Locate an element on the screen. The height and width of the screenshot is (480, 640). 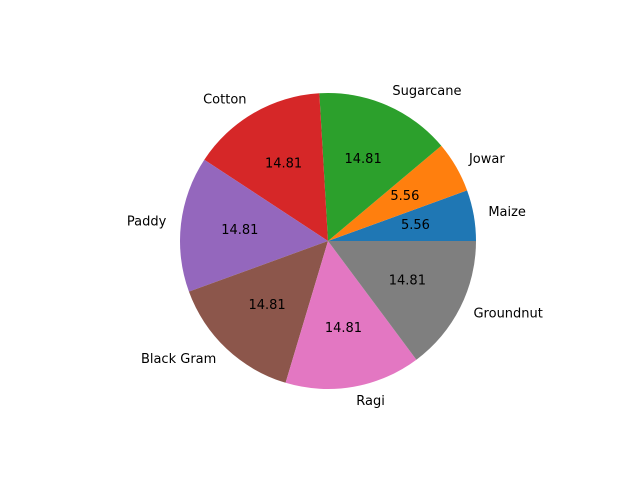
percentage-labels: 5.56 5.56 14.81 14.81 14.81 14.81 14.81 14.81 is located at coordinates (325, 244).